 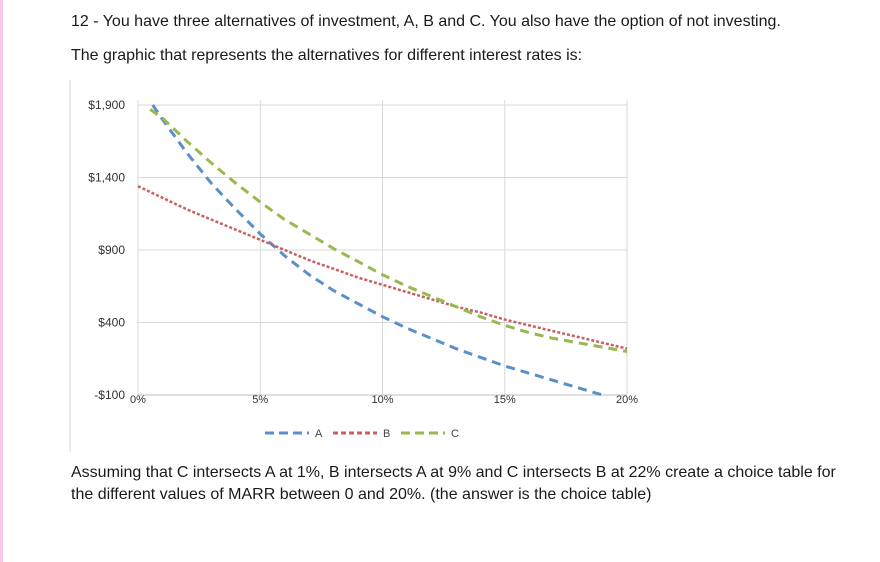 What do you see at coordinates (505, 400) in the screenshot?
I see `x-tick-label: 15%` at bounding box center [505, 400].